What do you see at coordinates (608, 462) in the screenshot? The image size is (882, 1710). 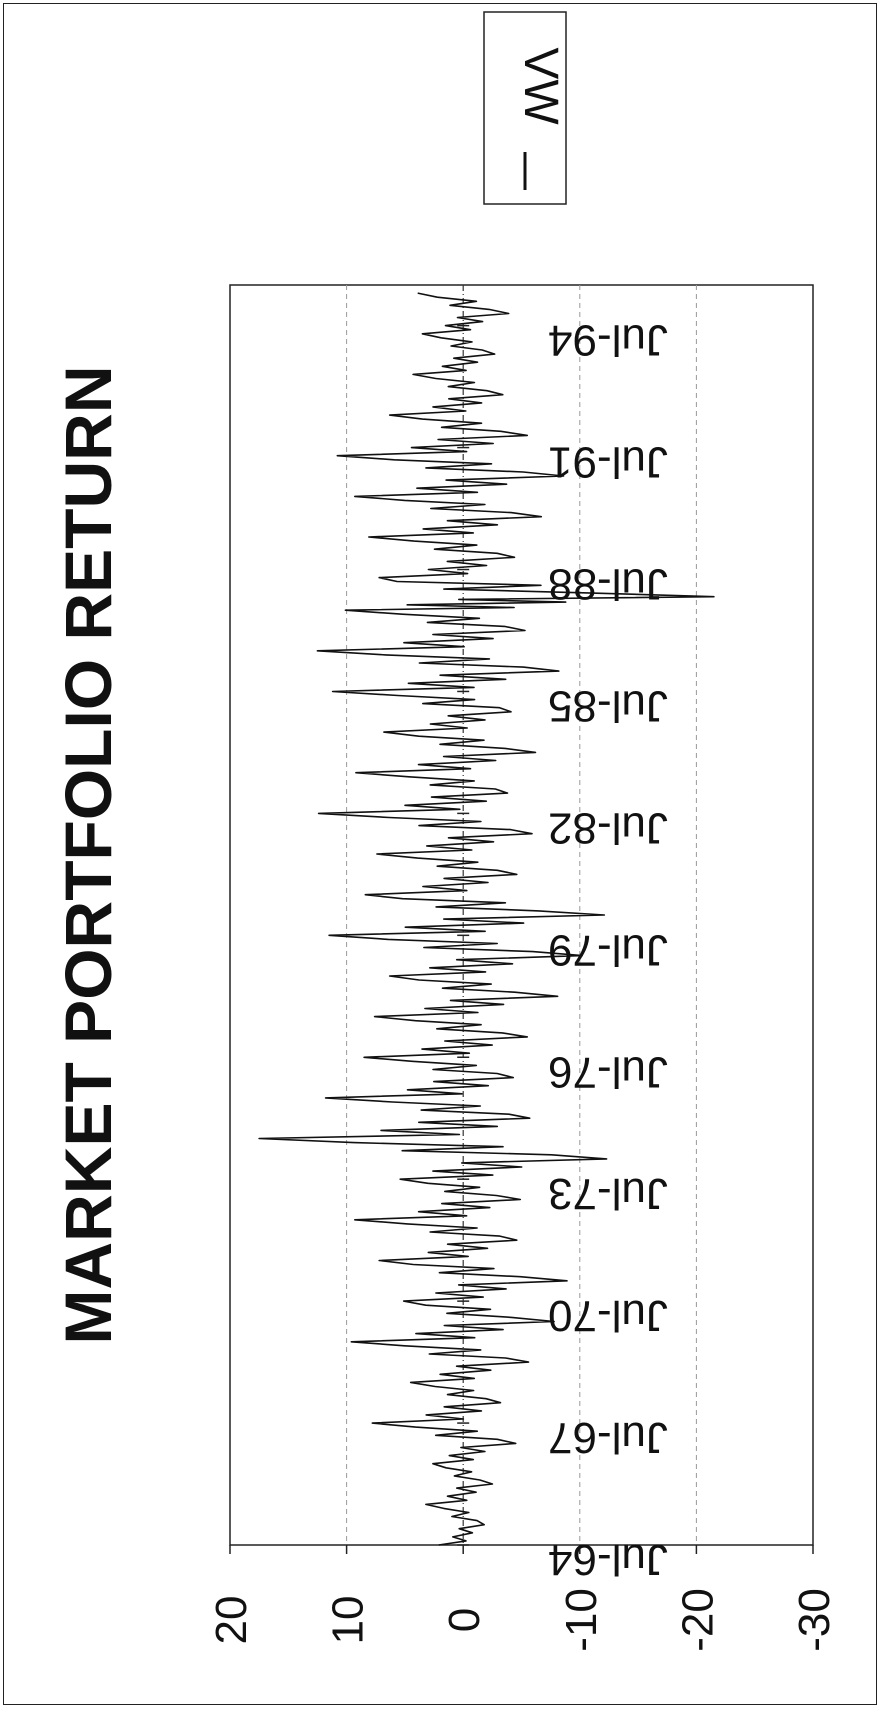 I see `x-tick-label: Jul-91` at bounding box center [608, 462].